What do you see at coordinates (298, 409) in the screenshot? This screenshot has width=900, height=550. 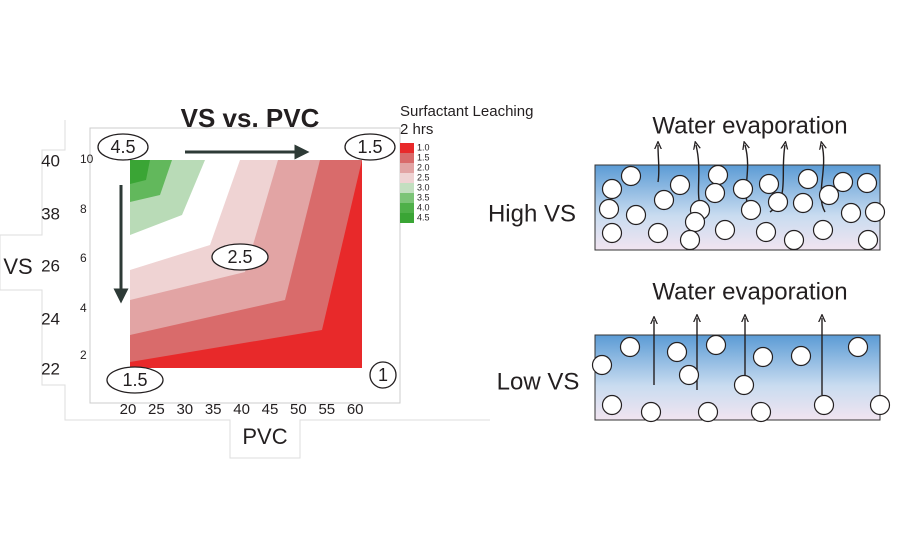 I see `x-tick-label: 50` at bounding box center [298, 409].